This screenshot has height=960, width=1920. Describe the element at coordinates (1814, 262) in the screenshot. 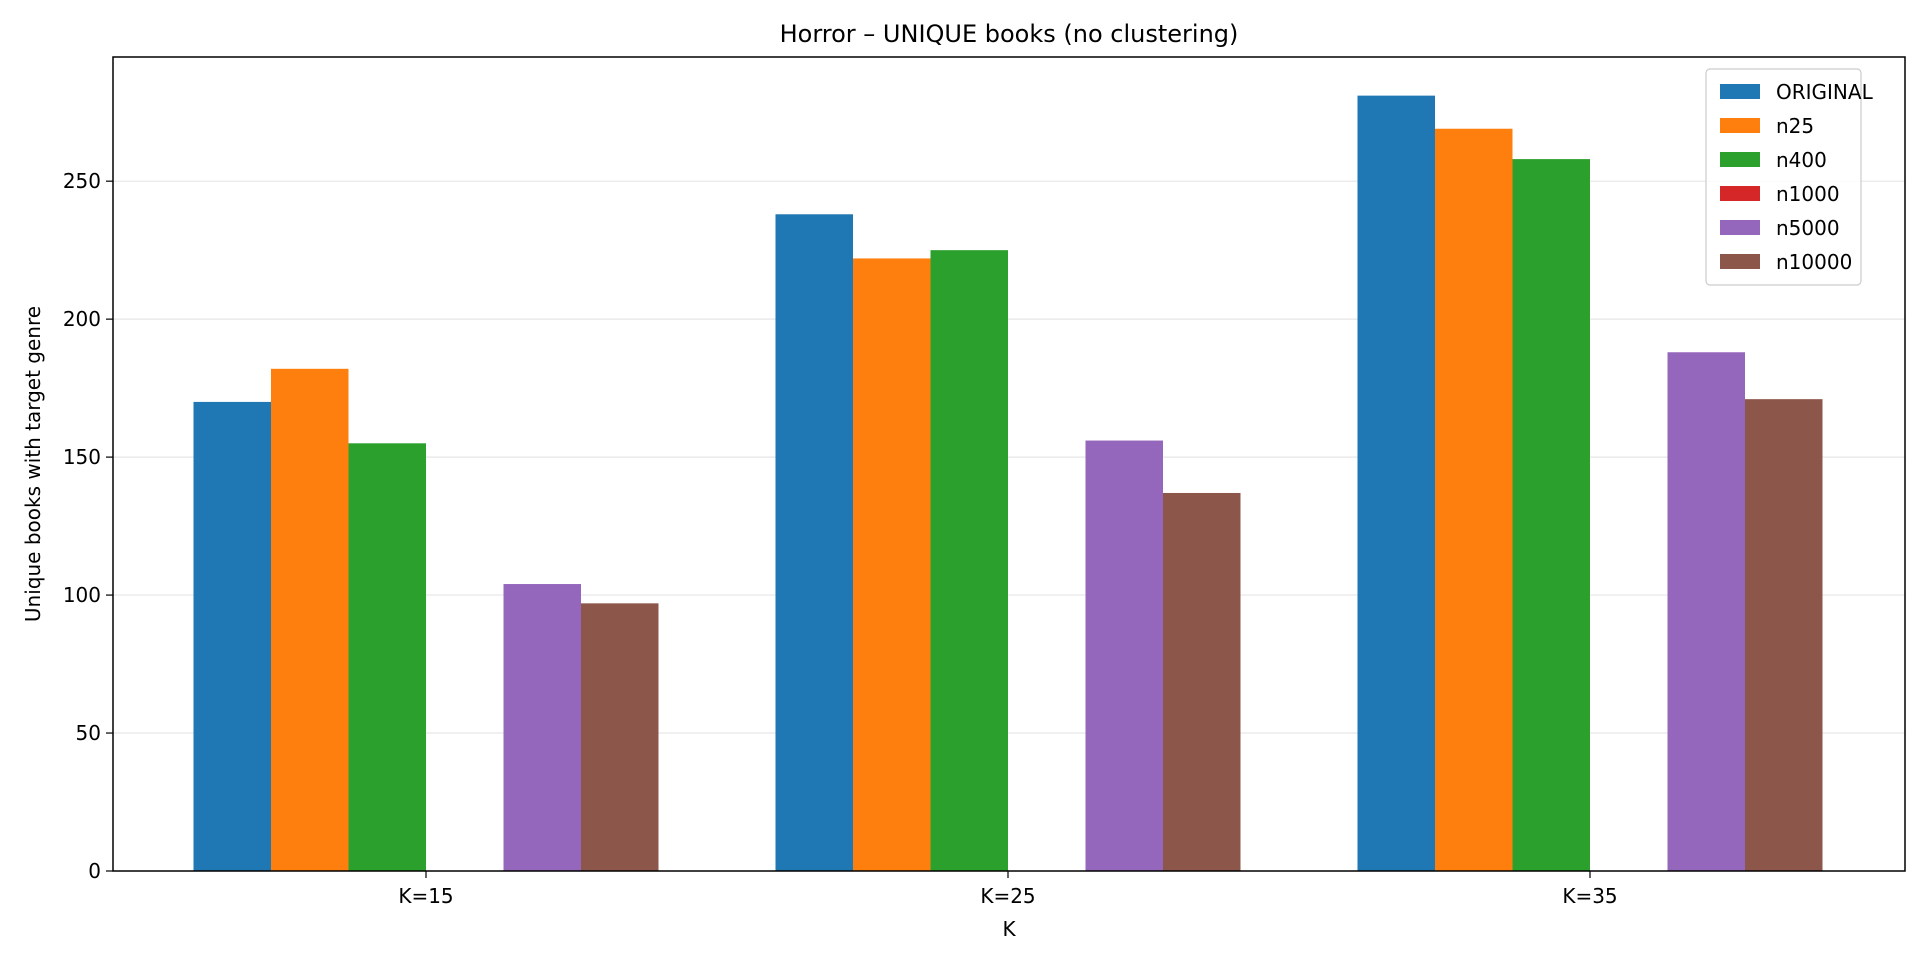

I see `legend-label: n10000` at that location.